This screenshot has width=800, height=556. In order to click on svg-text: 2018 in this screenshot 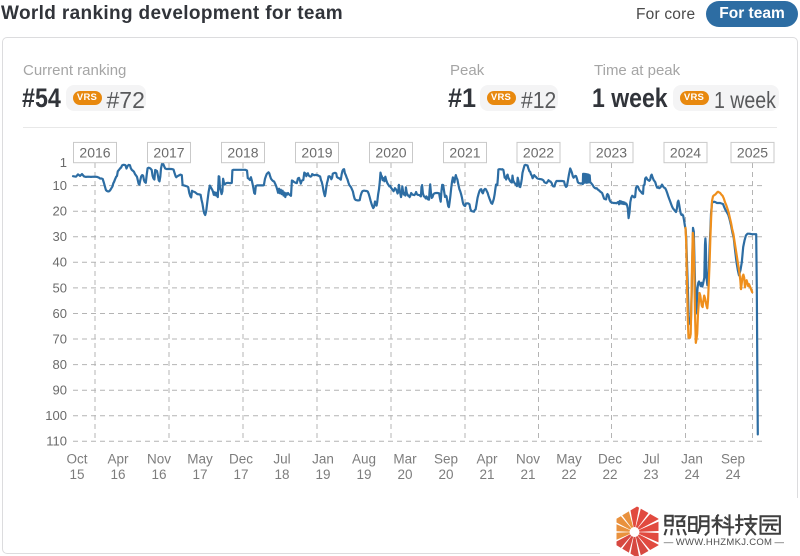, I will do `click(242, 153)`.